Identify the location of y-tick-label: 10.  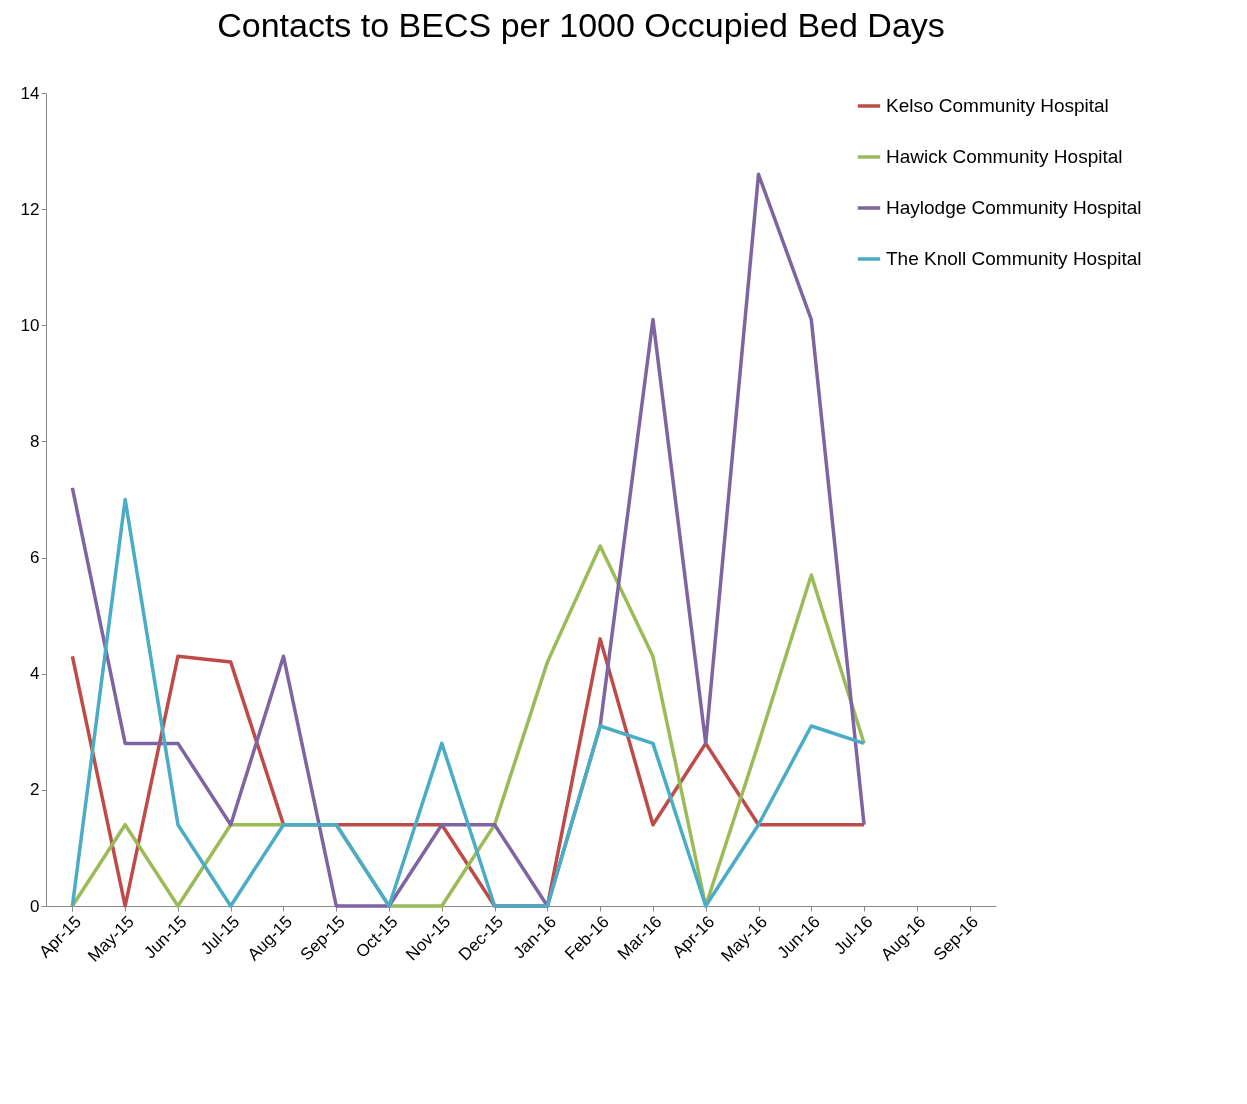
(30, 325).